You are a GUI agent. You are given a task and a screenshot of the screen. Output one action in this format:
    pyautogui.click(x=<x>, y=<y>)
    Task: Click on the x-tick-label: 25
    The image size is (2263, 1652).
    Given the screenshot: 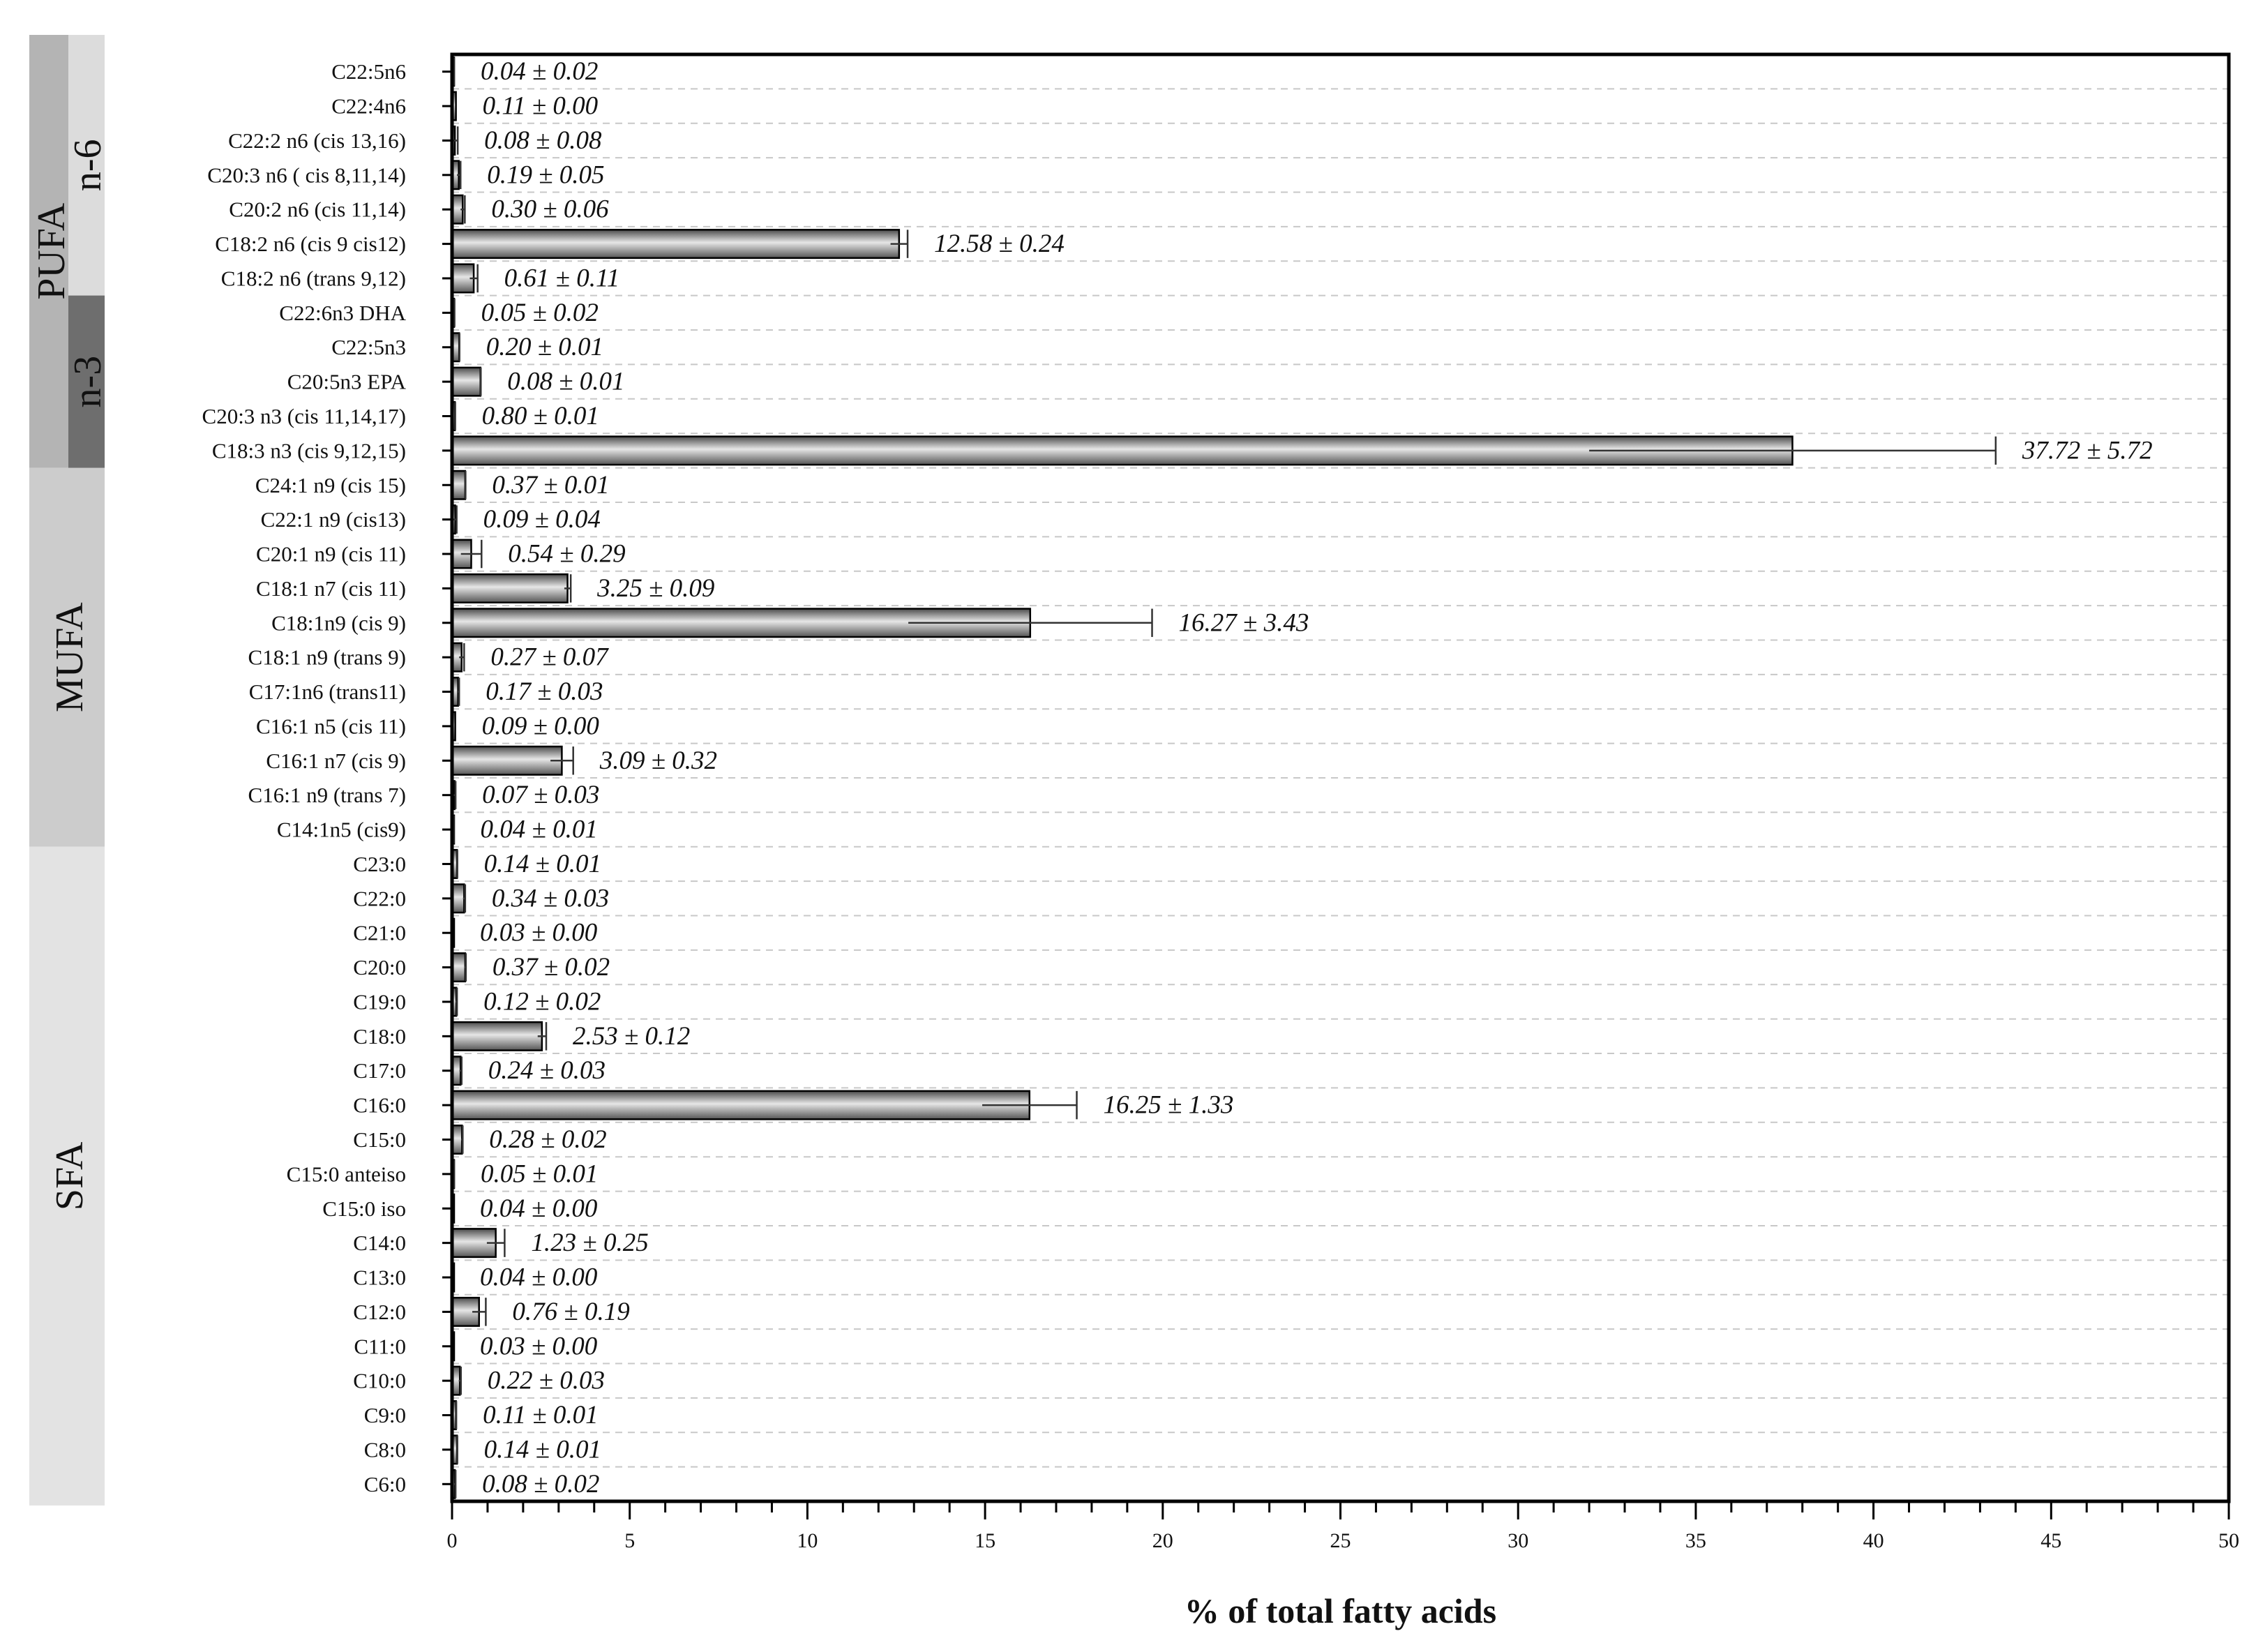 What is the action you would take?
    pyautogui.click(x=1340, y=1540)
    